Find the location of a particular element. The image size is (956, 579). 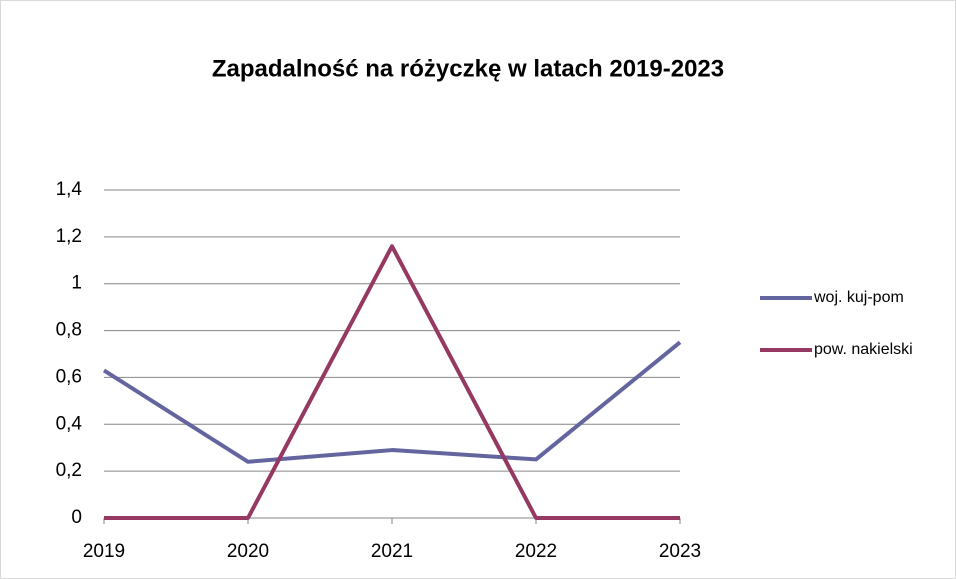

series-line is located at coordinates (392, 402).